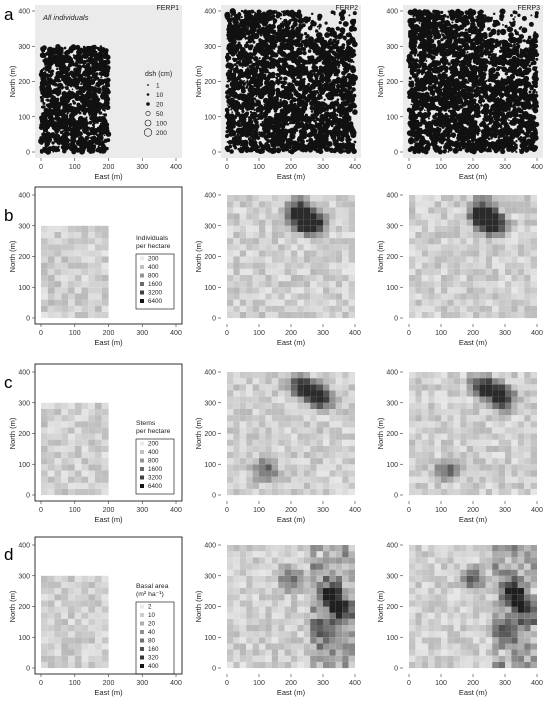 The width and height of the screenshot is (550, 715). Describe the element at coordinates (24, 117) in the screenshot. I see `y-tick-label: 100` at that location.